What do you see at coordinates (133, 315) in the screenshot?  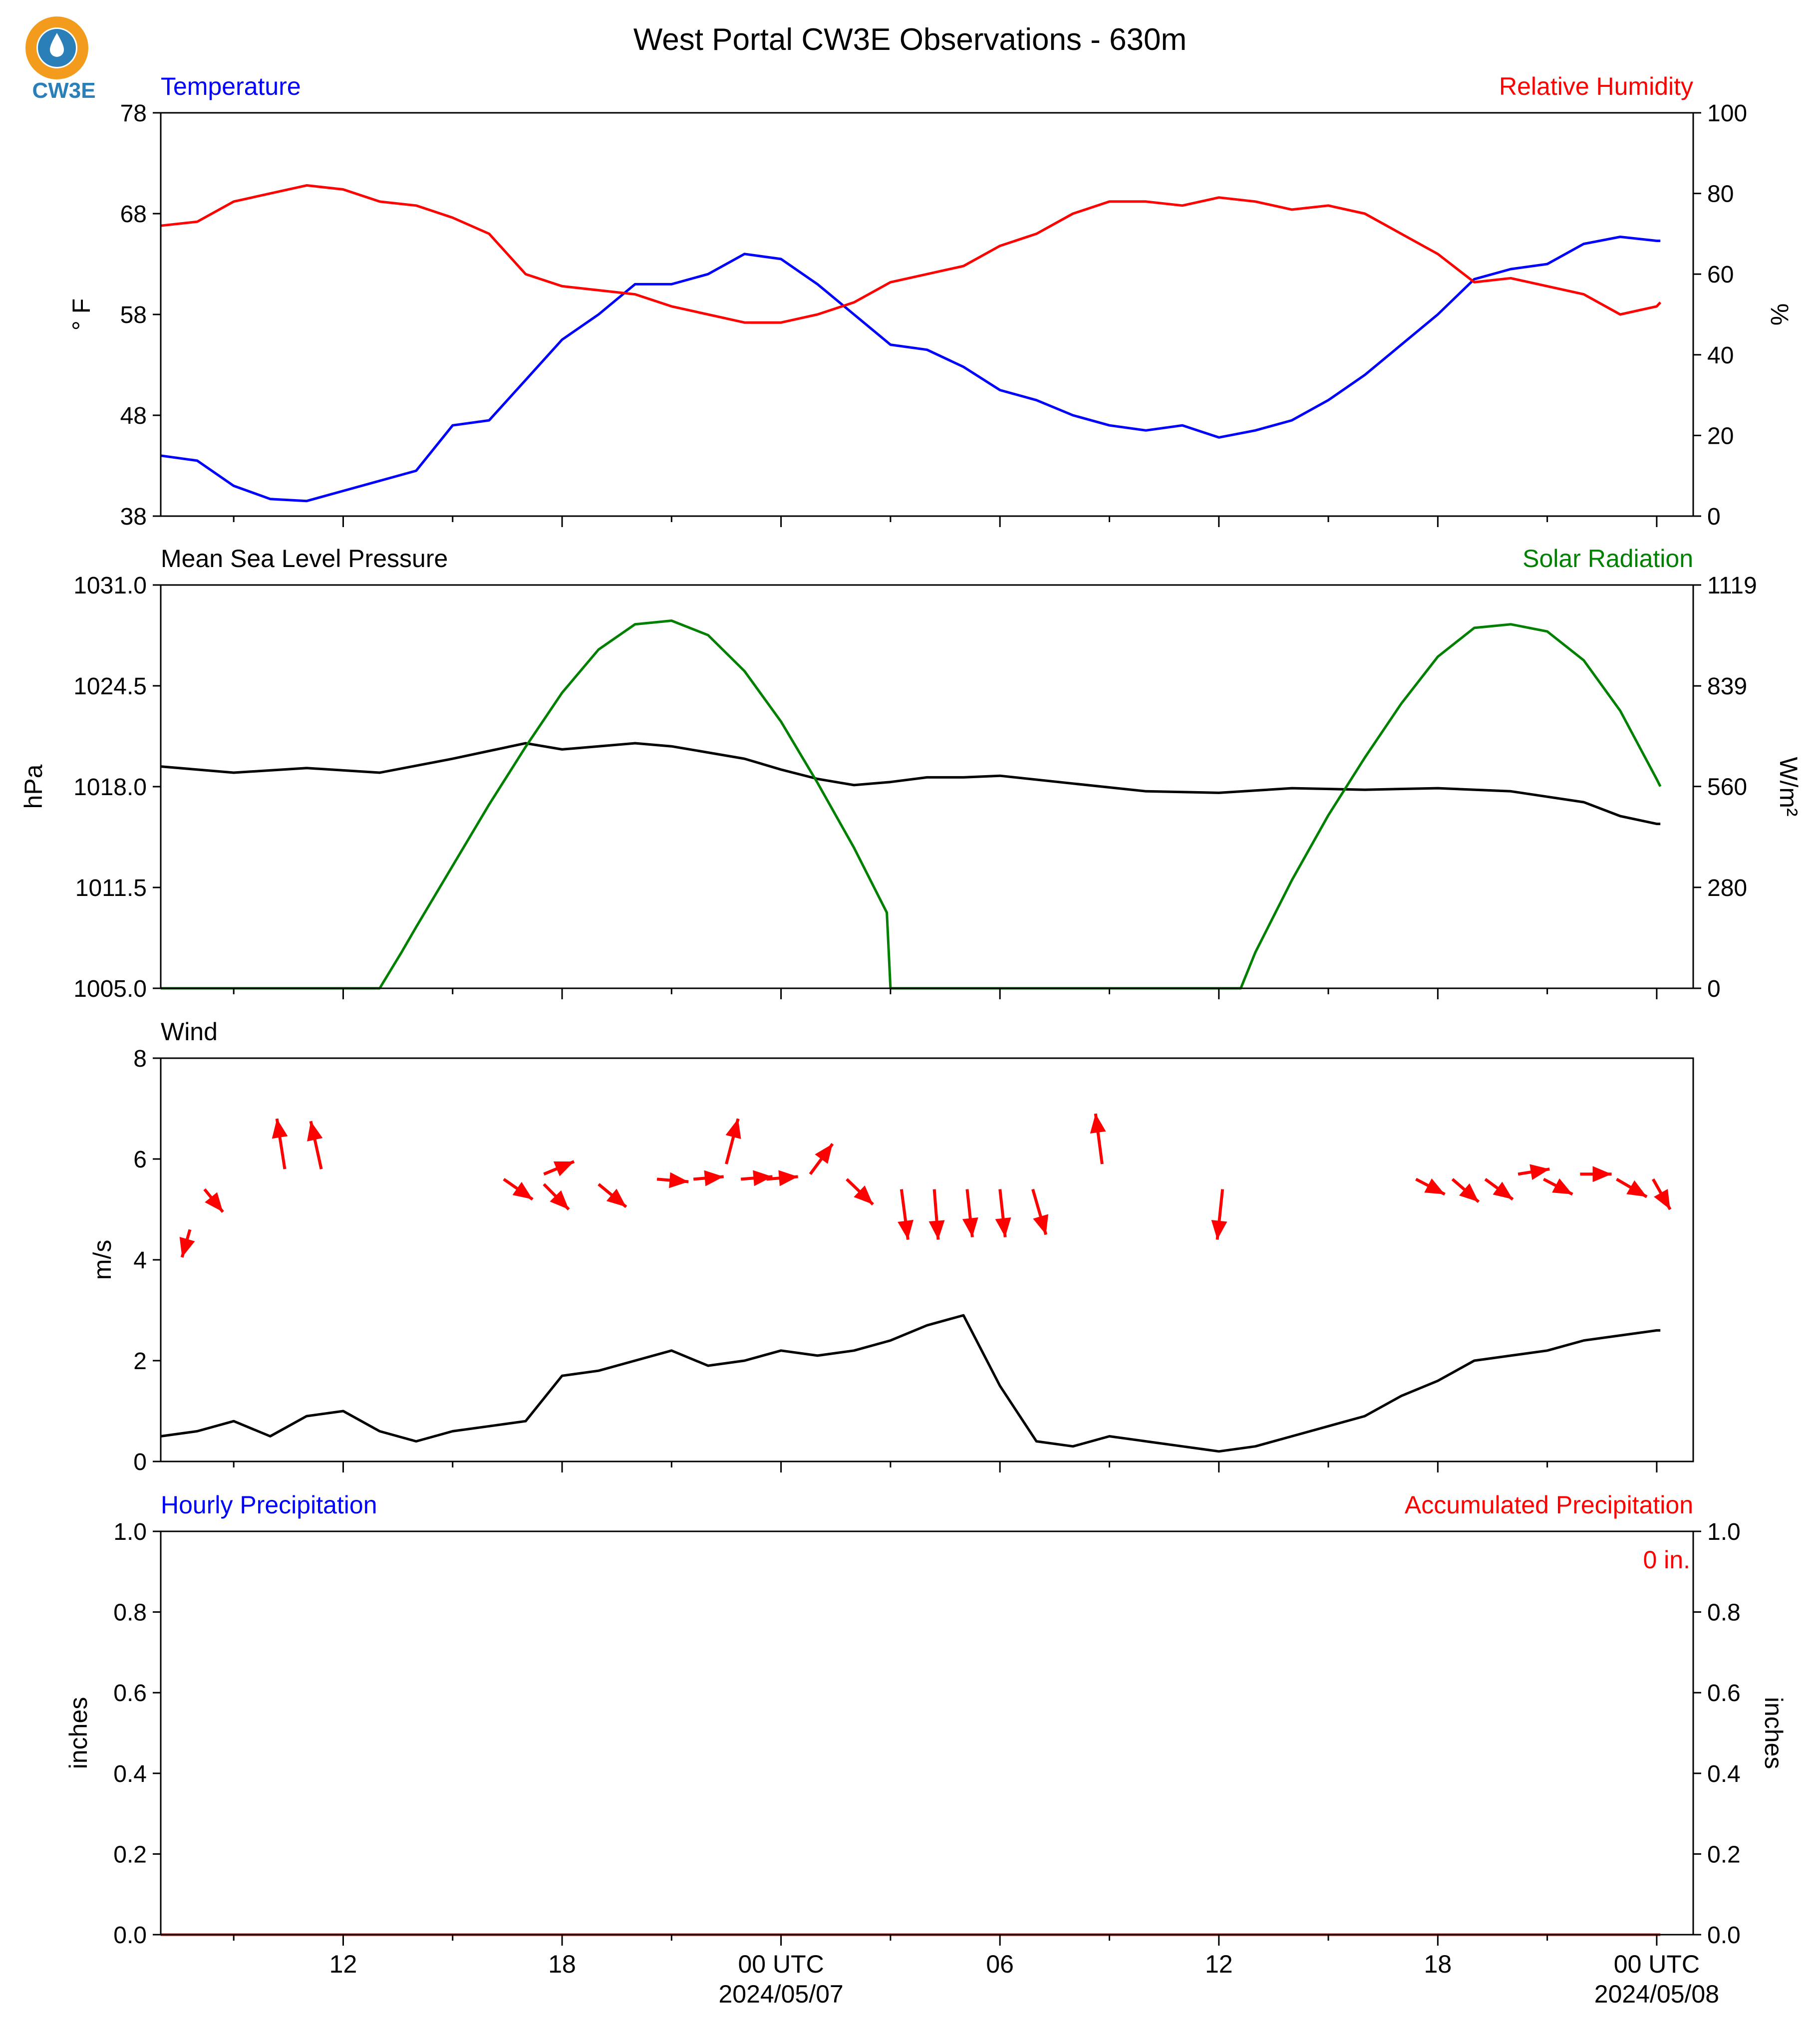 I see `y-tick-label-left: 58` at bounding box center [133, 315].